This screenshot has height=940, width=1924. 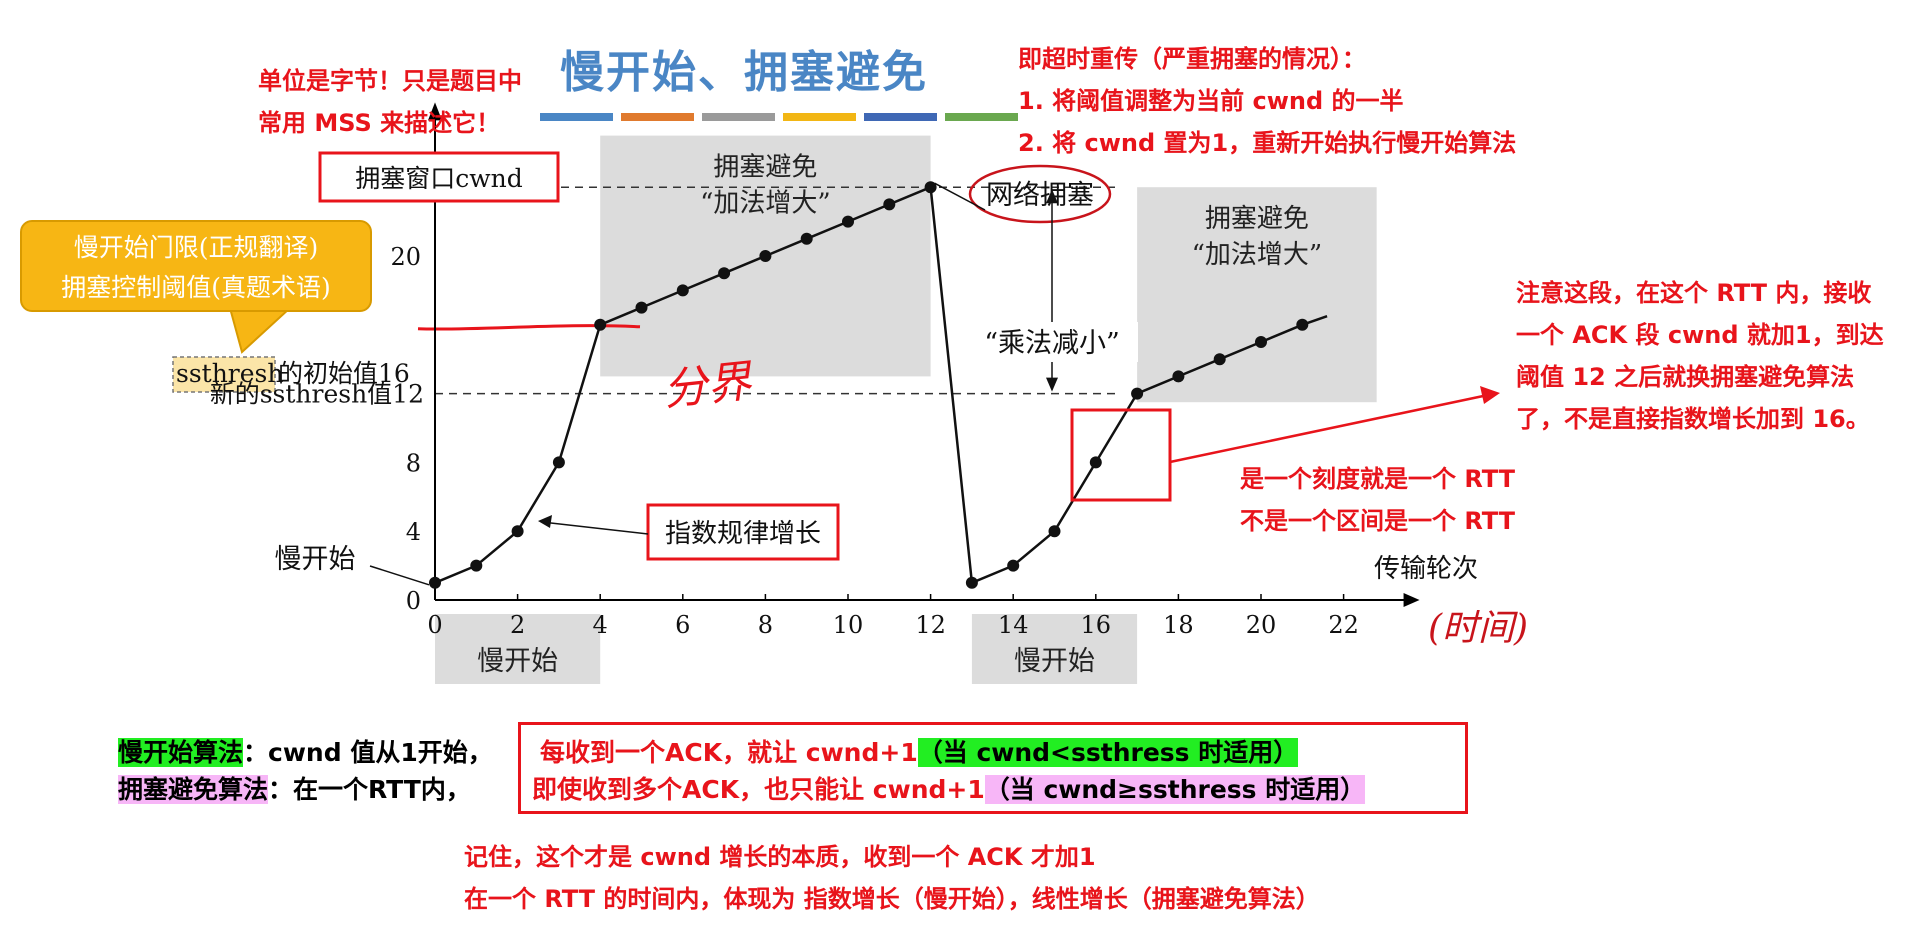 What do you see at coordinates (758, 789) in the screenshot?
I see `avoid-rule: 即使收到多个ACK，也只能让 cwnd+1` at bounding box center [758, 789].